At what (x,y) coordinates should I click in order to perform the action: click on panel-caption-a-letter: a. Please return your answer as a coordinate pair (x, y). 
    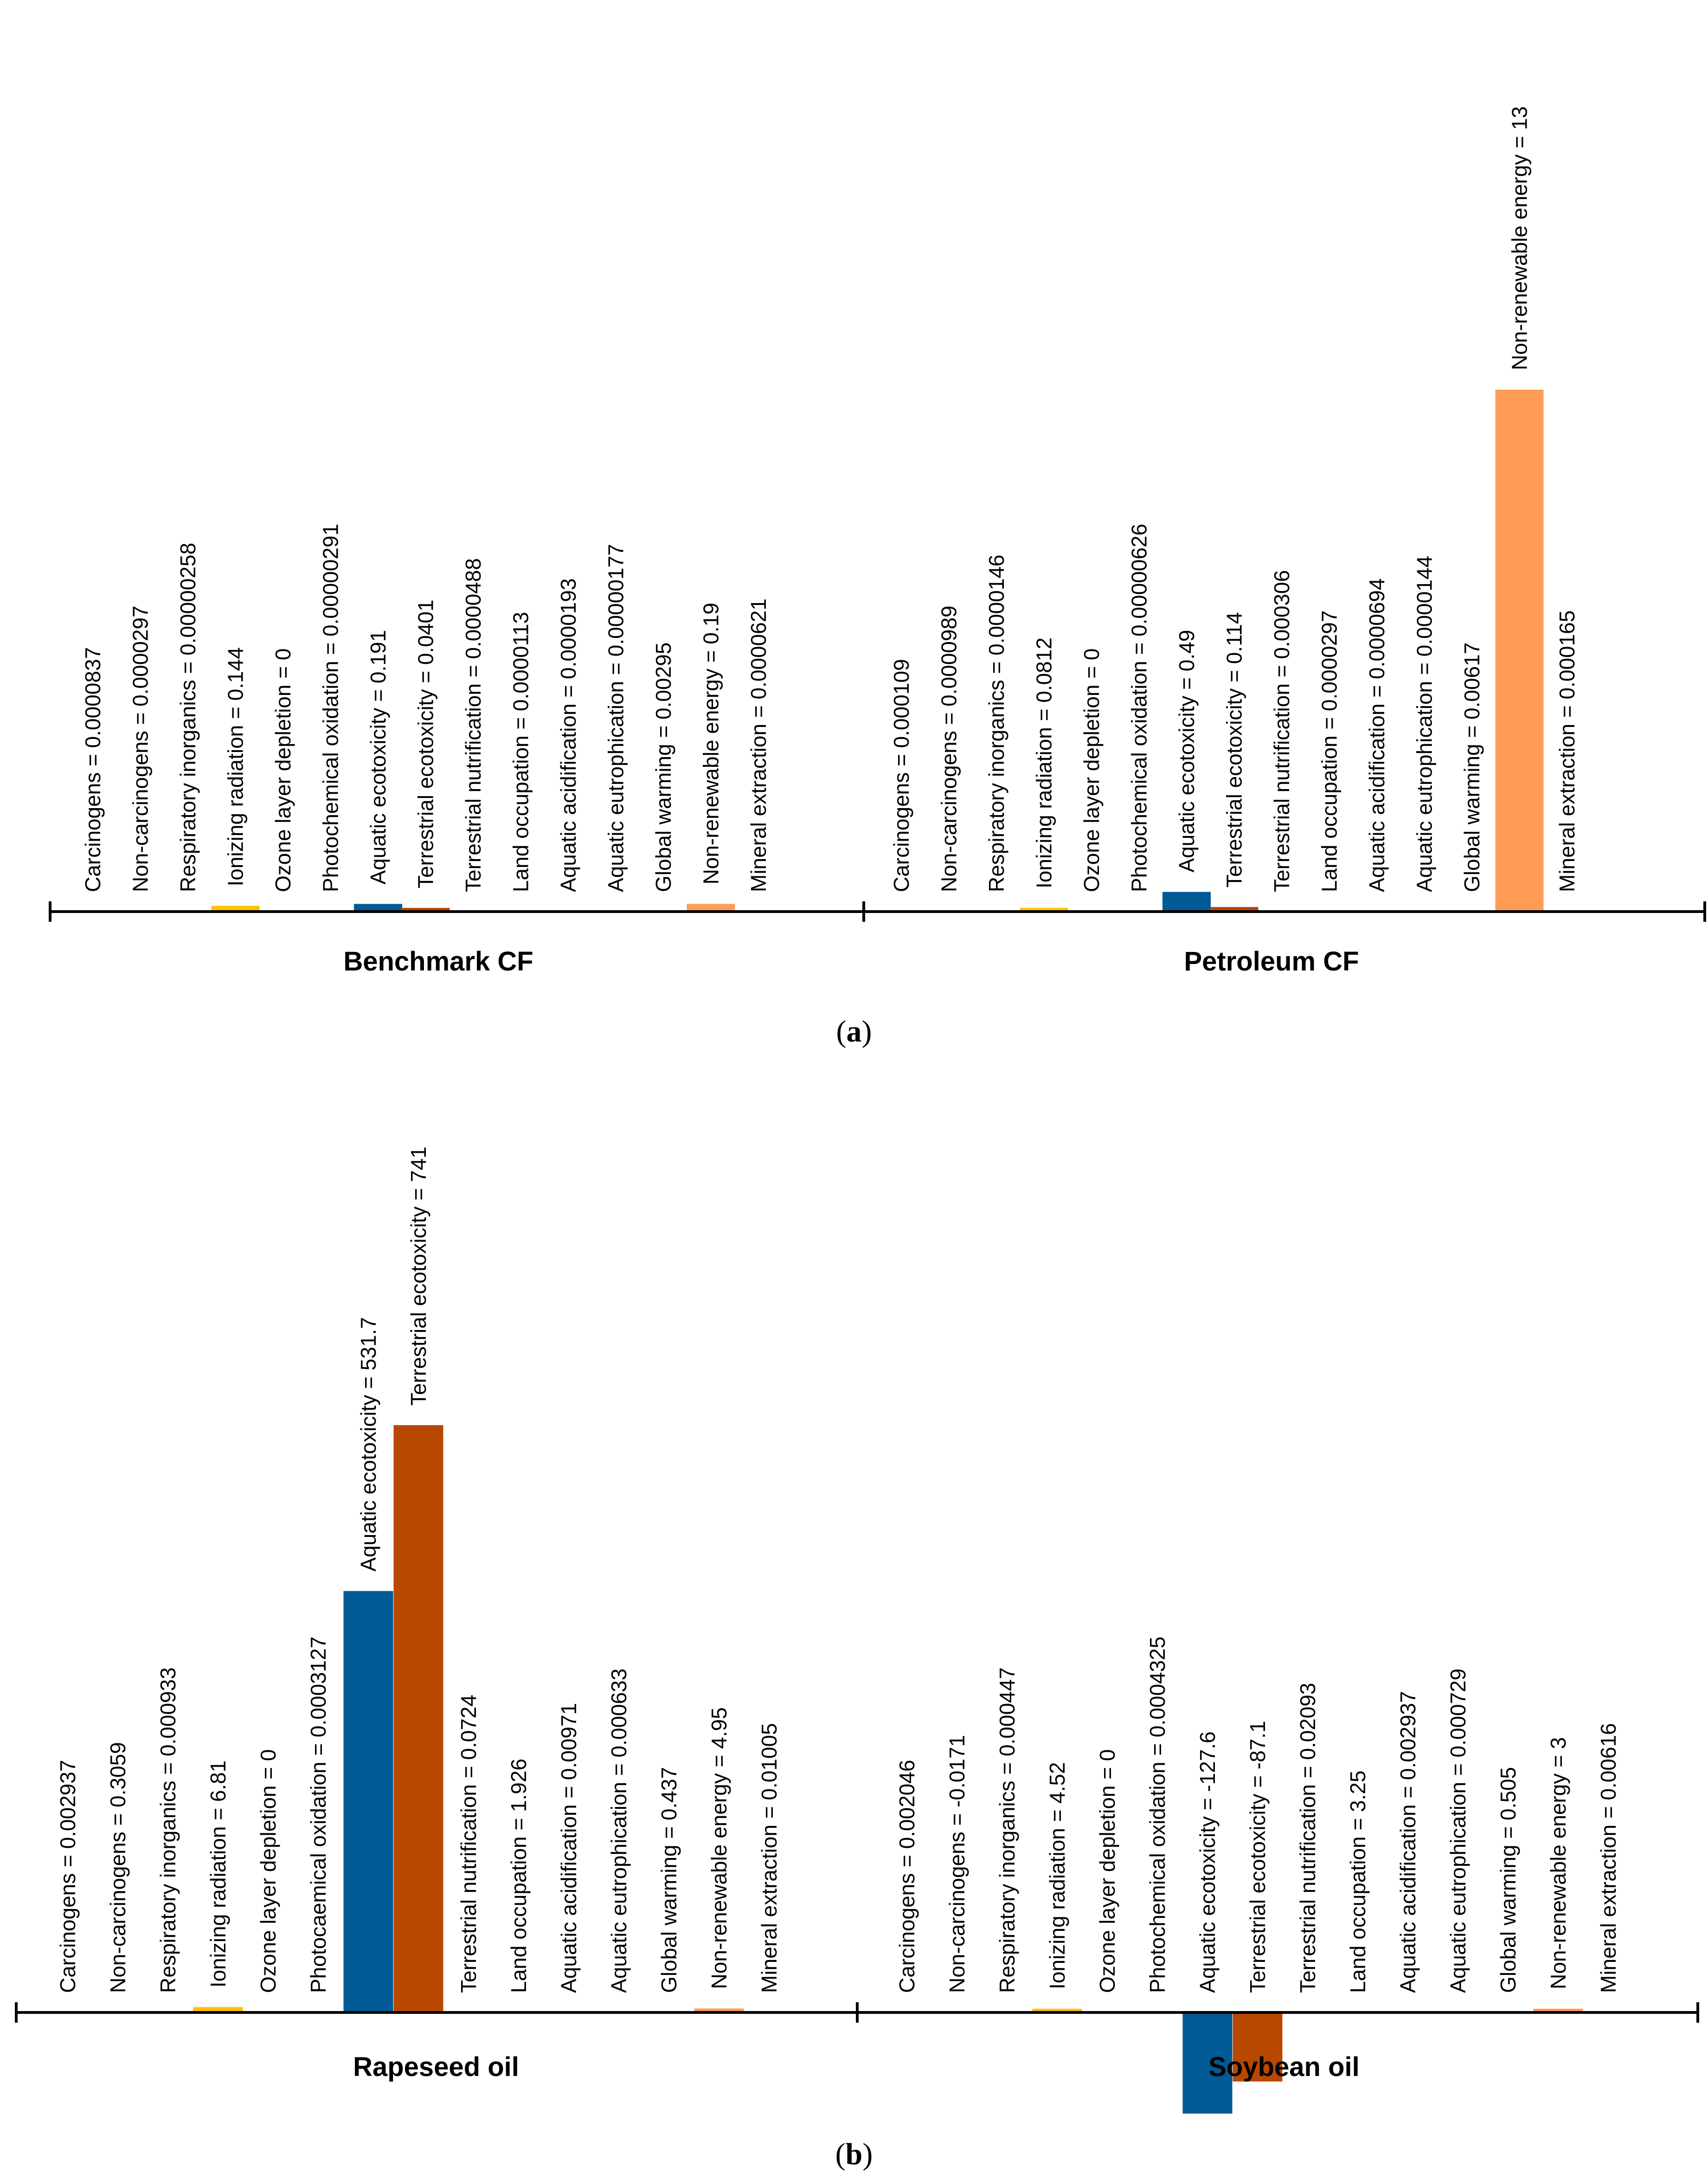
    Looking at the image, I should click on (854, 1032).